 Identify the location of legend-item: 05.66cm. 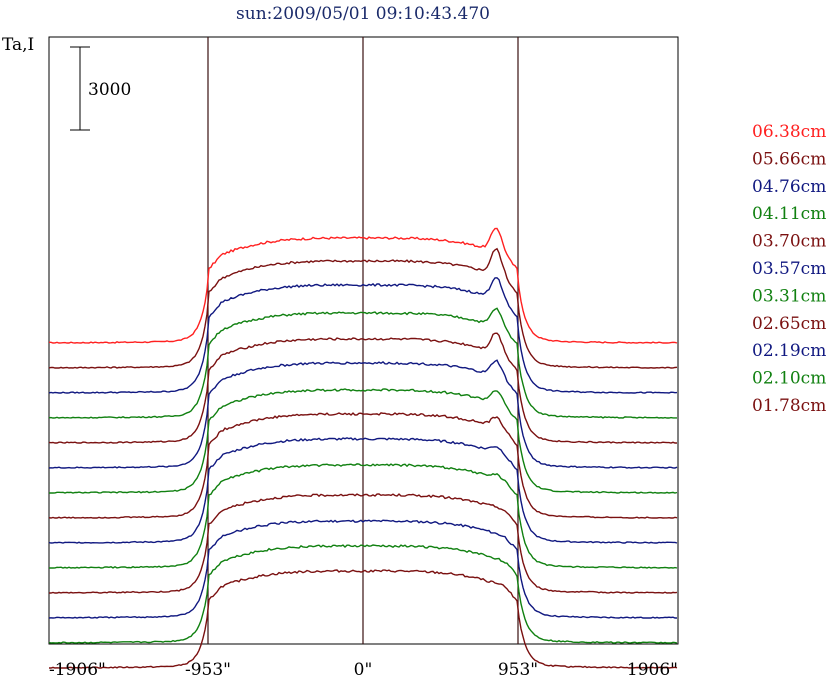
(789, 159).